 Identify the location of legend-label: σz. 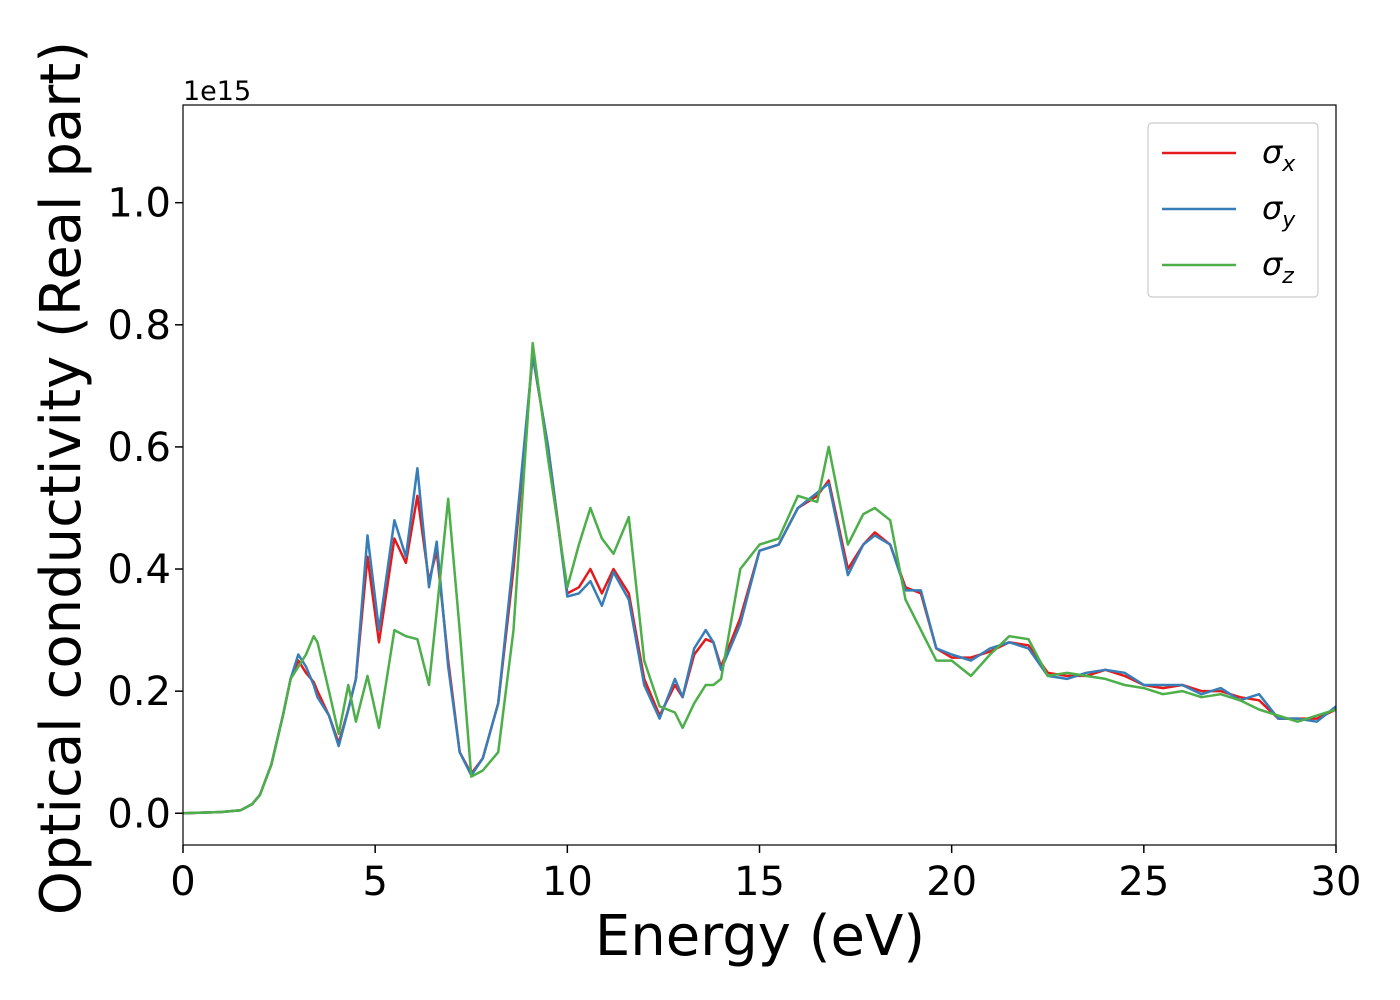
(1278, 267).